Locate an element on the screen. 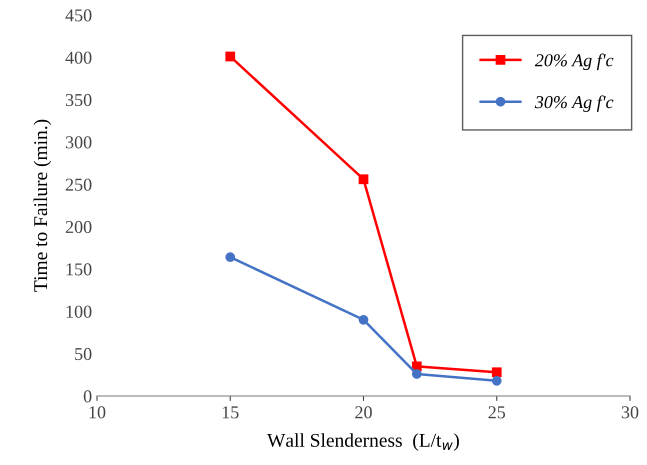 This screenshot has width=647, height=465. y-tick-label: 450 is located at coordinates (78, 15).